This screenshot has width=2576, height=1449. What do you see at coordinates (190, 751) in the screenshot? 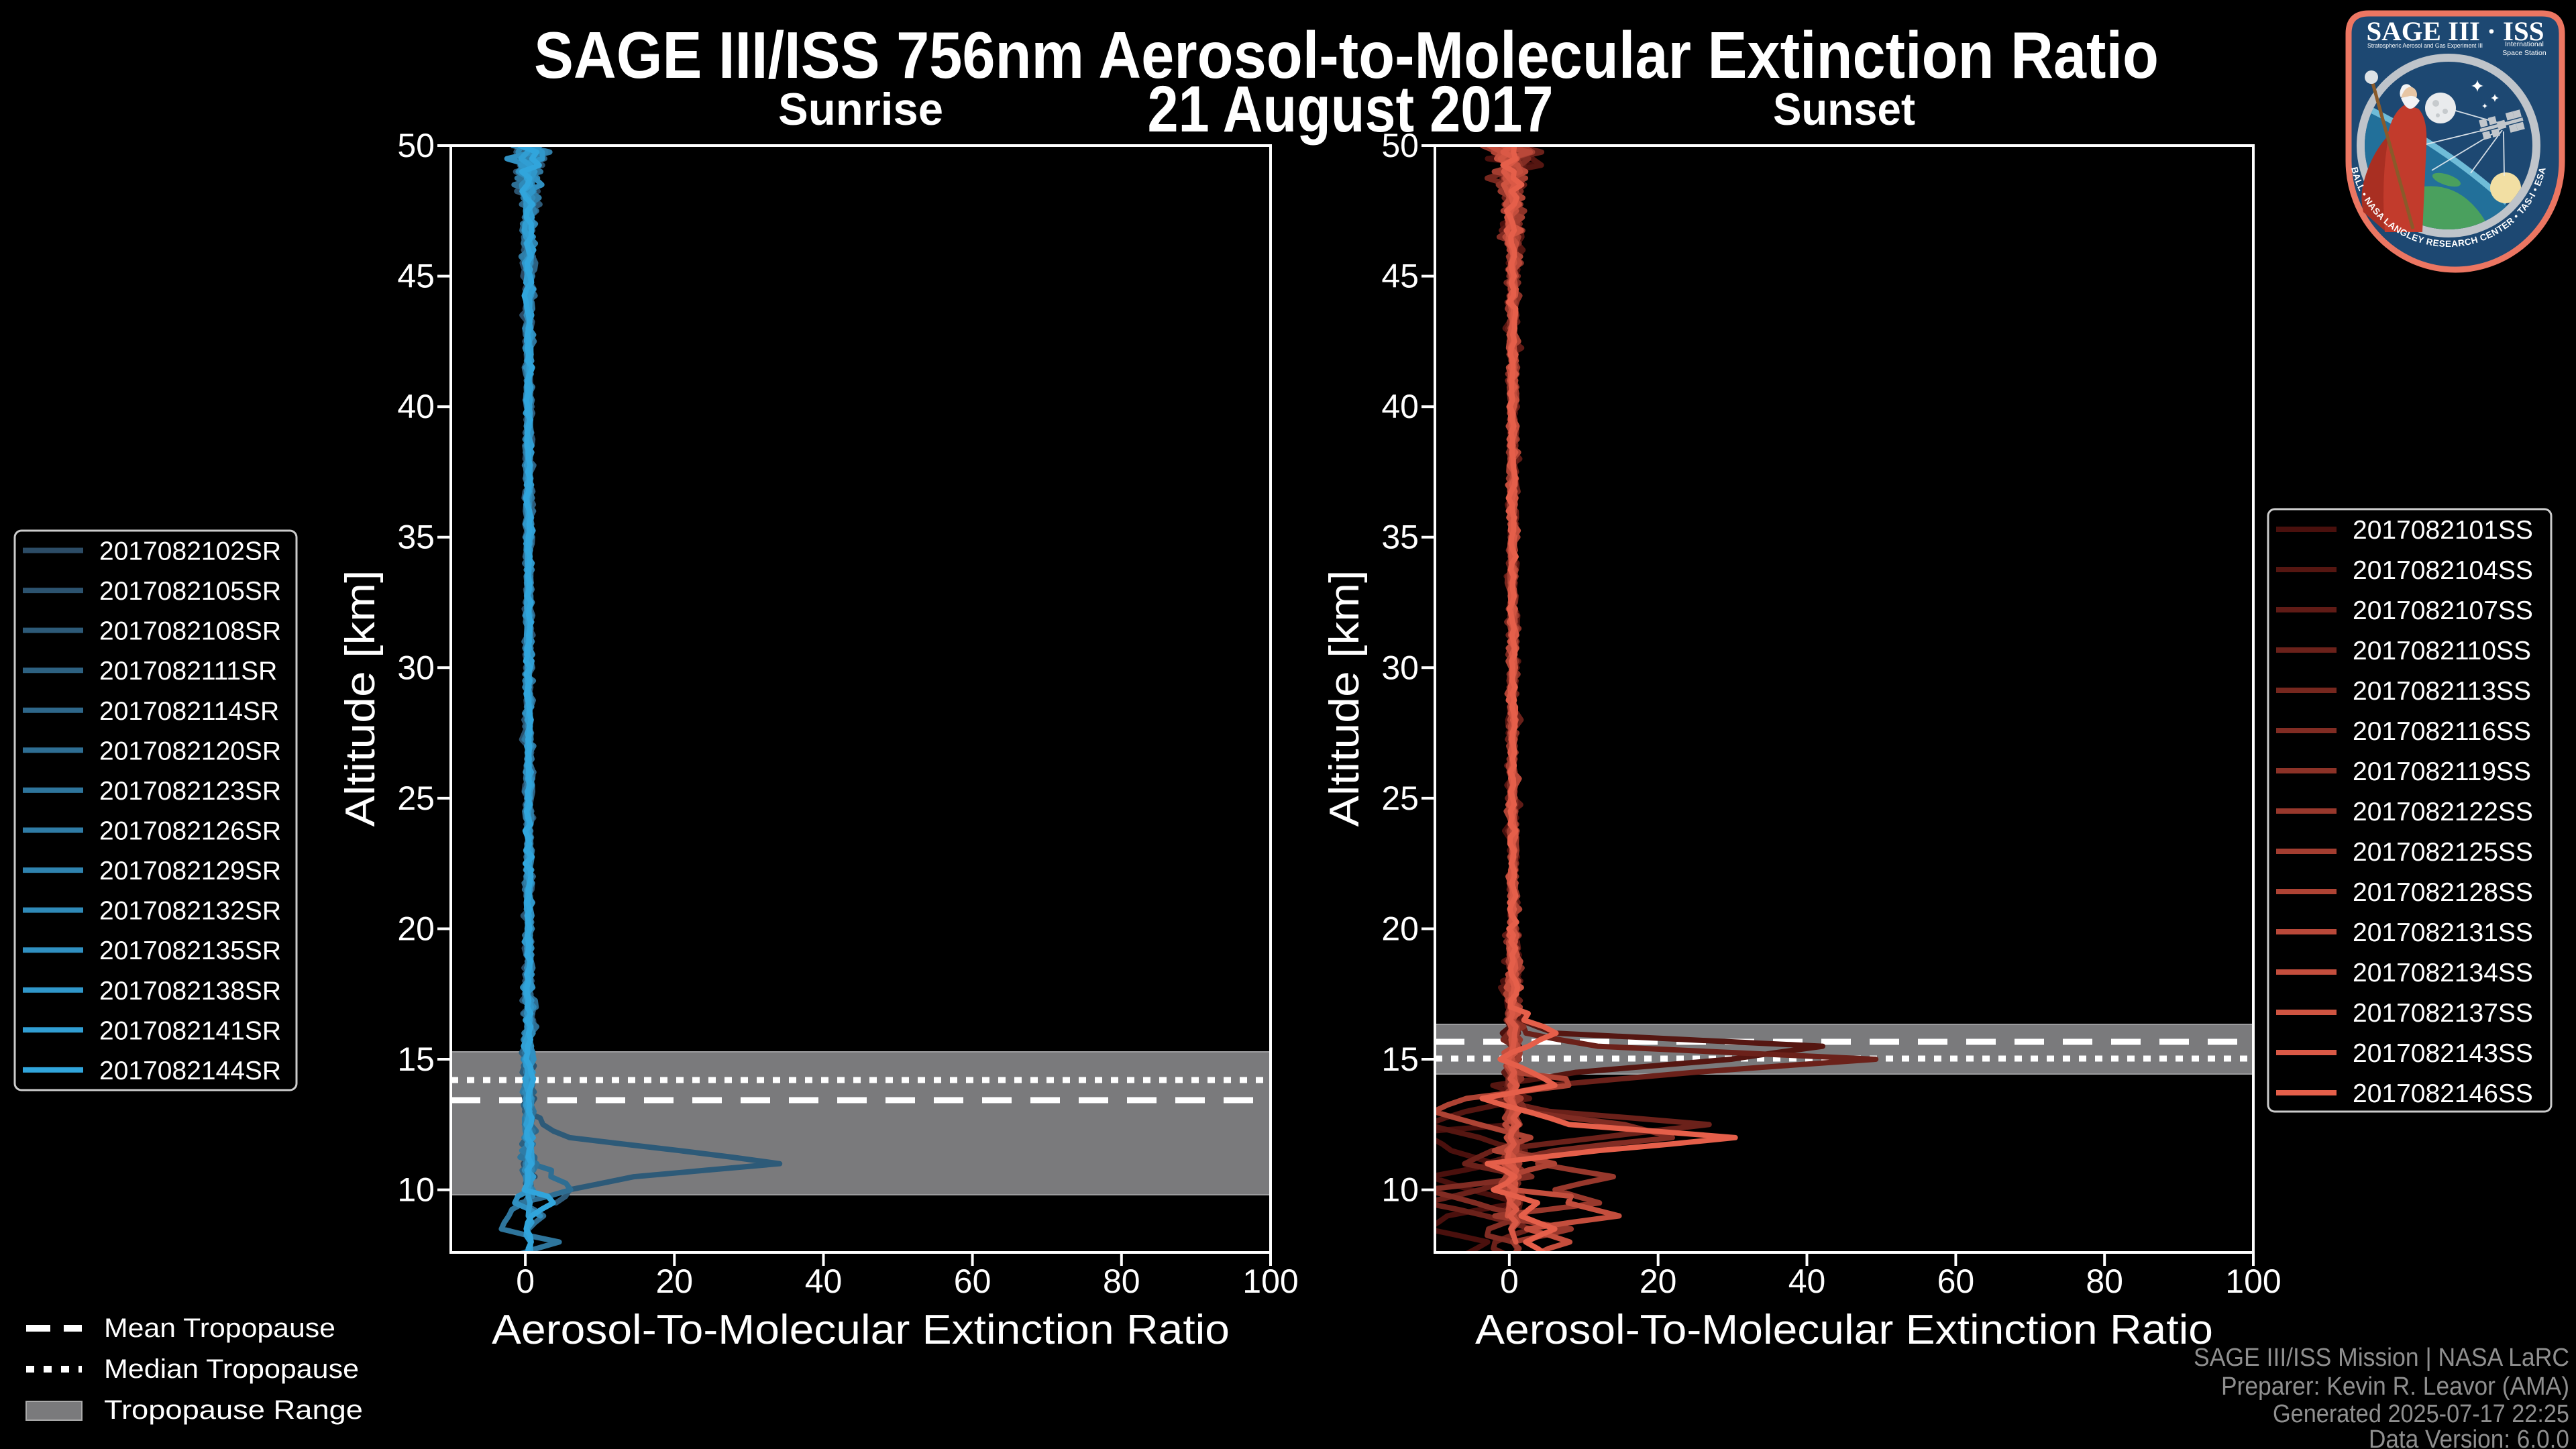
I see `svg-text: 2017082120SR` at bounding box center [190, 751].